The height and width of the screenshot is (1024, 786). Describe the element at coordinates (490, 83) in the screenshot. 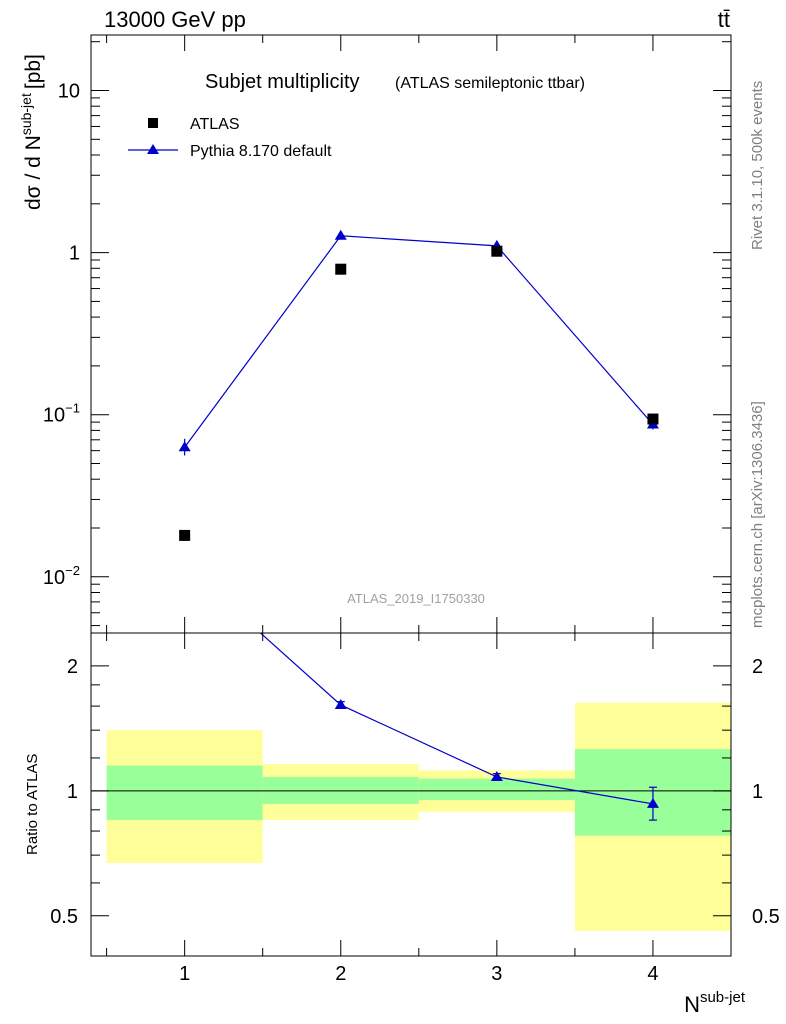

I see `chart-subtitle: (ATLAS semileptonic ttbar)` at that location.